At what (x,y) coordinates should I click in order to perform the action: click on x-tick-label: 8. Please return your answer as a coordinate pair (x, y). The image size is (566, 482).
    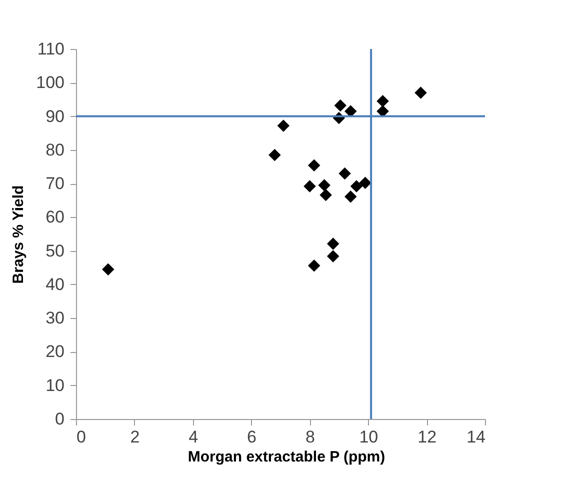
    Looking at the image, I should click on (310, 437).